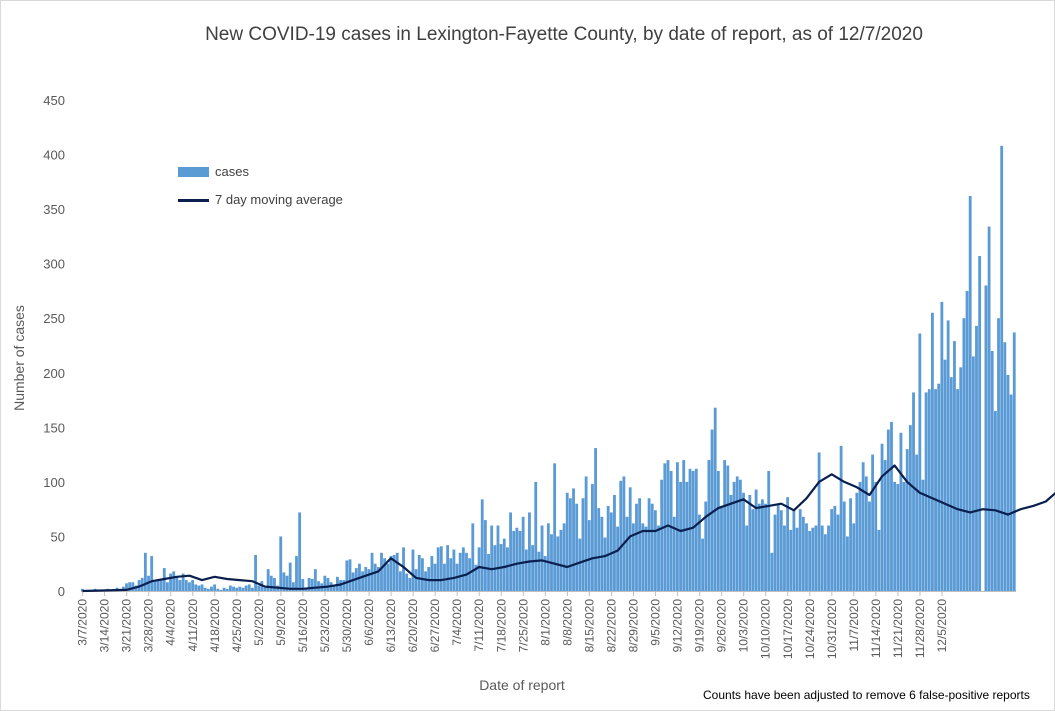 Image resolution: width=1055 pixels, height=711 pixels. Describe the element at coordinates (634, 626) in the screenshot. I see `x-tick-label: 8/29/2020` at that location.